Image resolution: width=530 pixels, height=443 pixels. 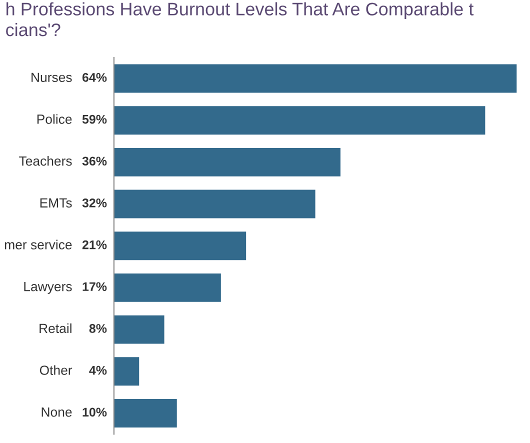 What do you see at coordinates (98, 370) in the screenshot?
I see `data-label: 4%` at bounding box center [98, 370].